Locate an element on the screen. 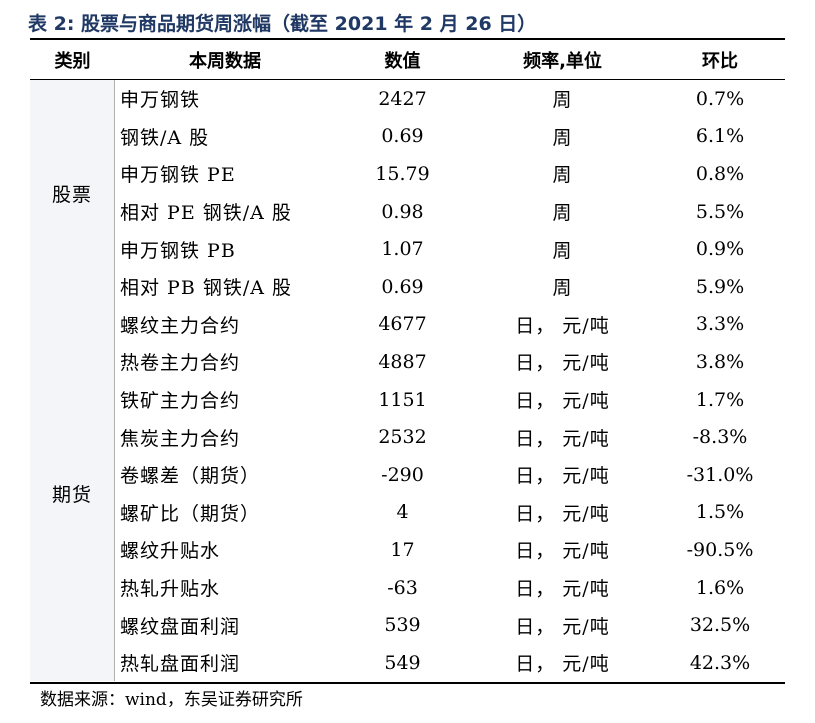 This screenshot has width=815, height=723. row-ratio: 32.5% is located at coordinates (720, 625).